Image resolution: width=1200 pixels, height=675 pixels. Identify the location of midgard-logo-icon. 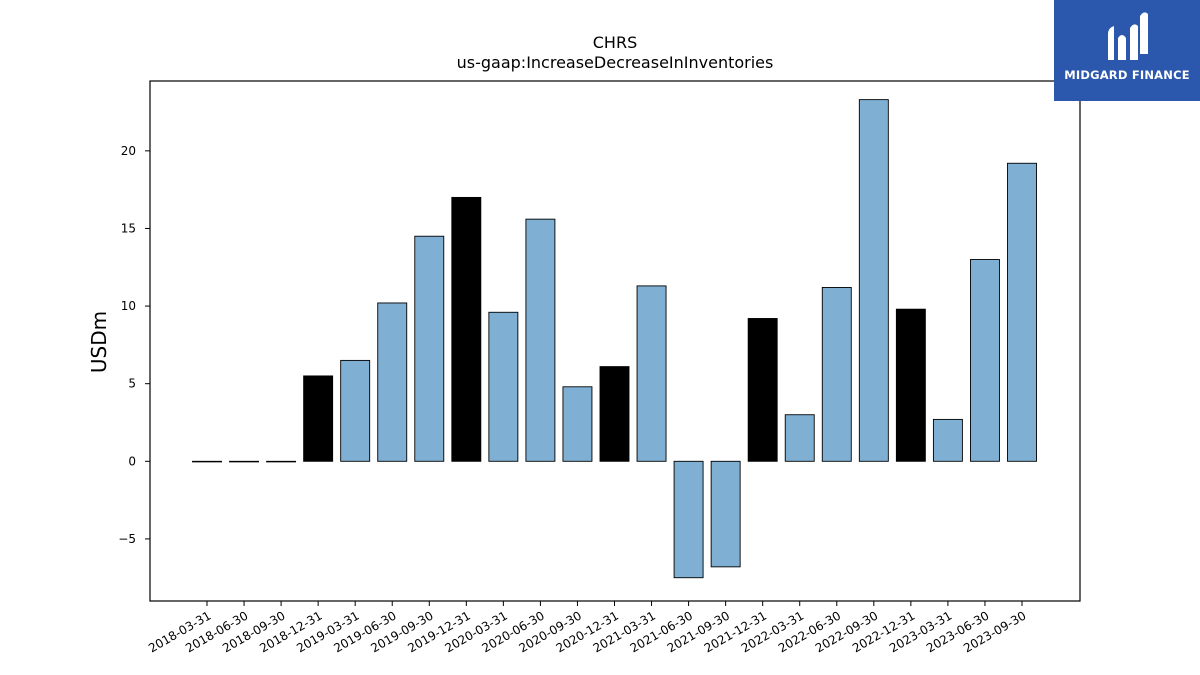
(1128, 36).